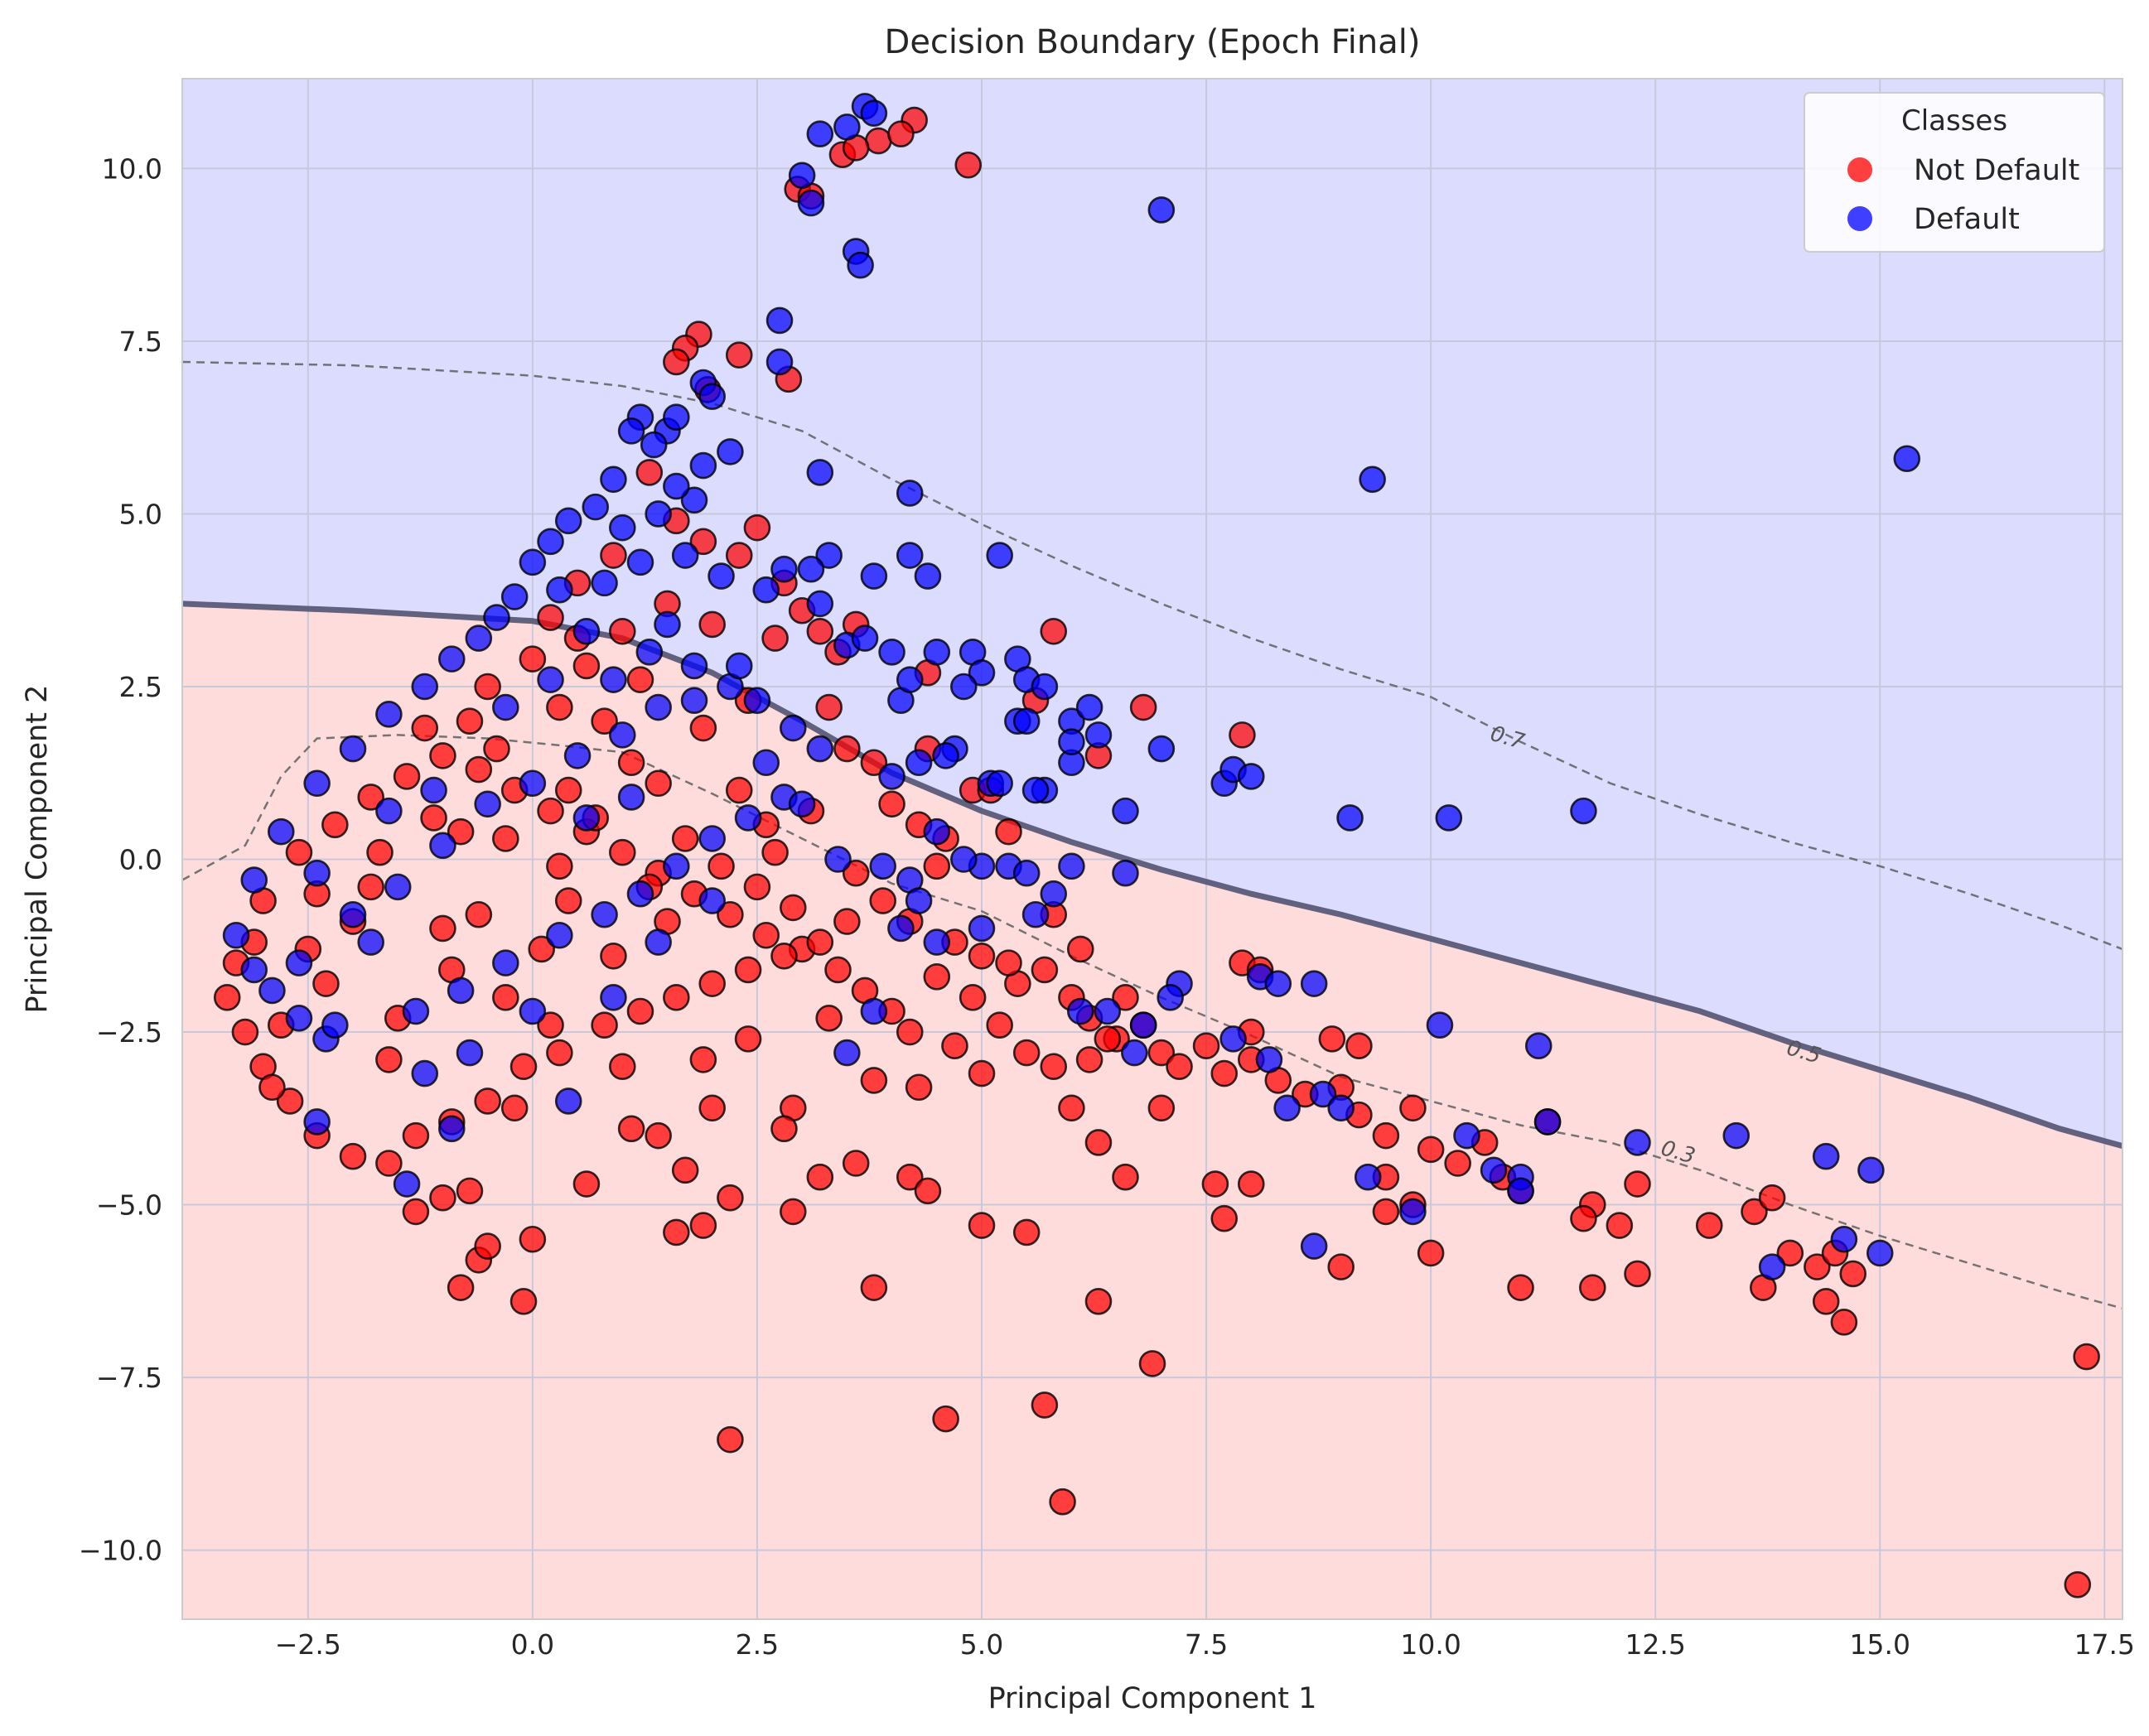 The width and height of the screenshot is (2149, 1736). I want to click on y-tick-label: −5.0, so click(129, 1205).